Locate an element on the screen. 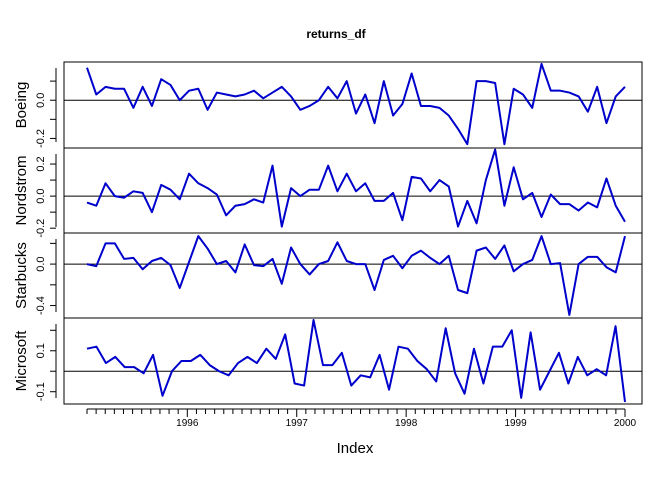 This screenshot has width=672, height=480. y-tick-label: -0.1 is located at coordinates (41, 391).